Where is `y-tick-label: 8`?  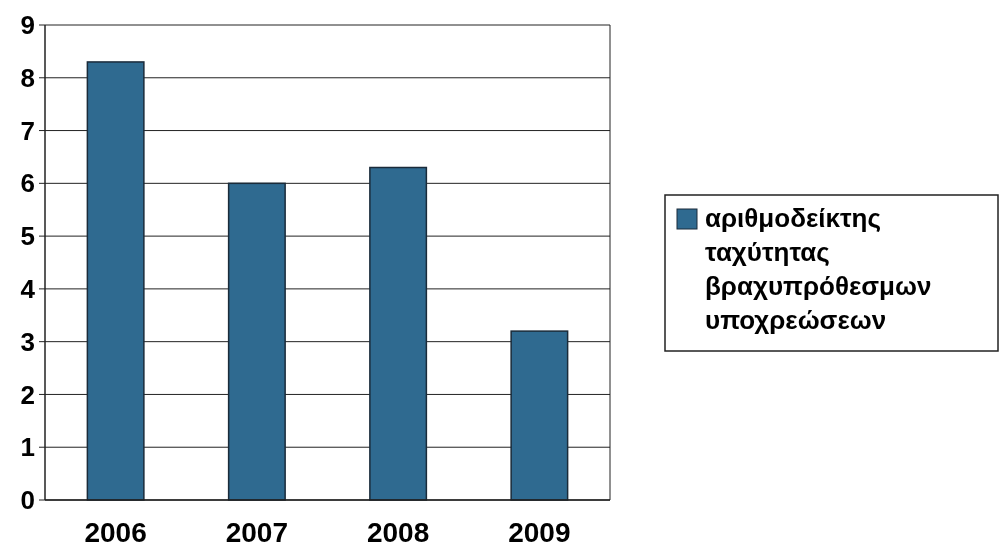
y-tick-label: 8 is located at coordinates (27, 77).